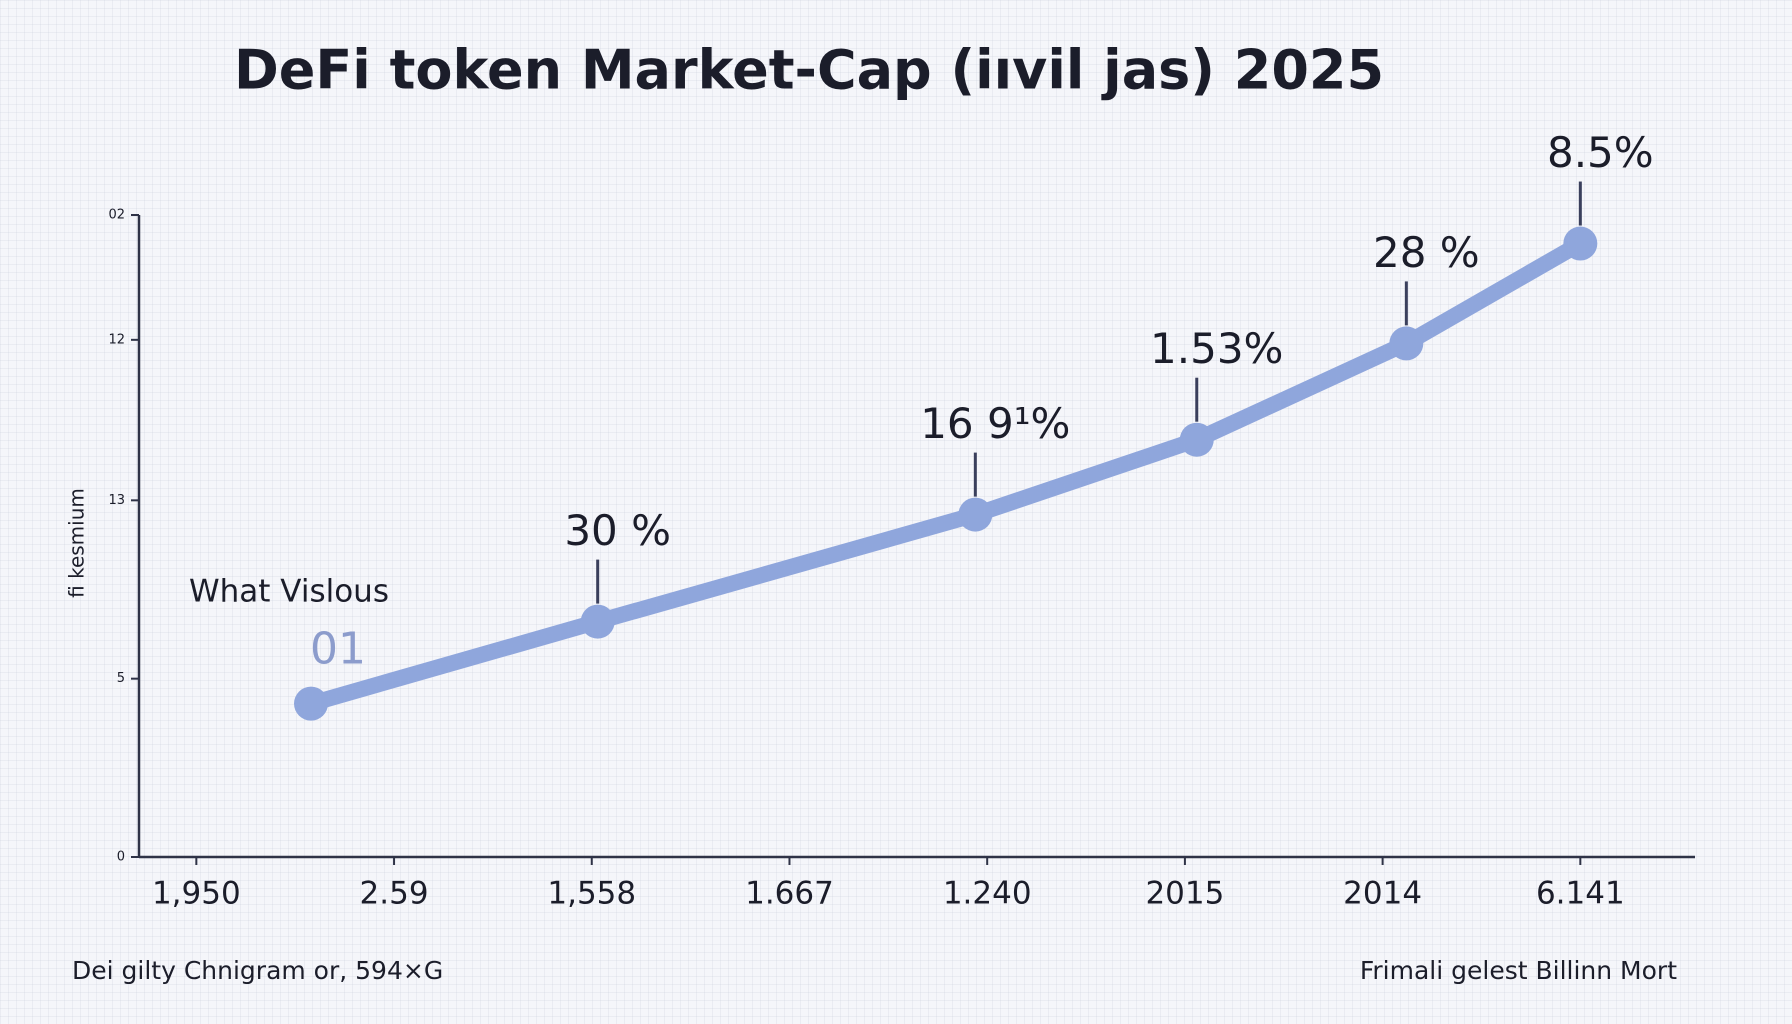 The image size is (1792, 1024). What do you see at coordinates (121, 678) in the screenshot?
I see `y-tick-label: 5` at bounding box center [121, 678].